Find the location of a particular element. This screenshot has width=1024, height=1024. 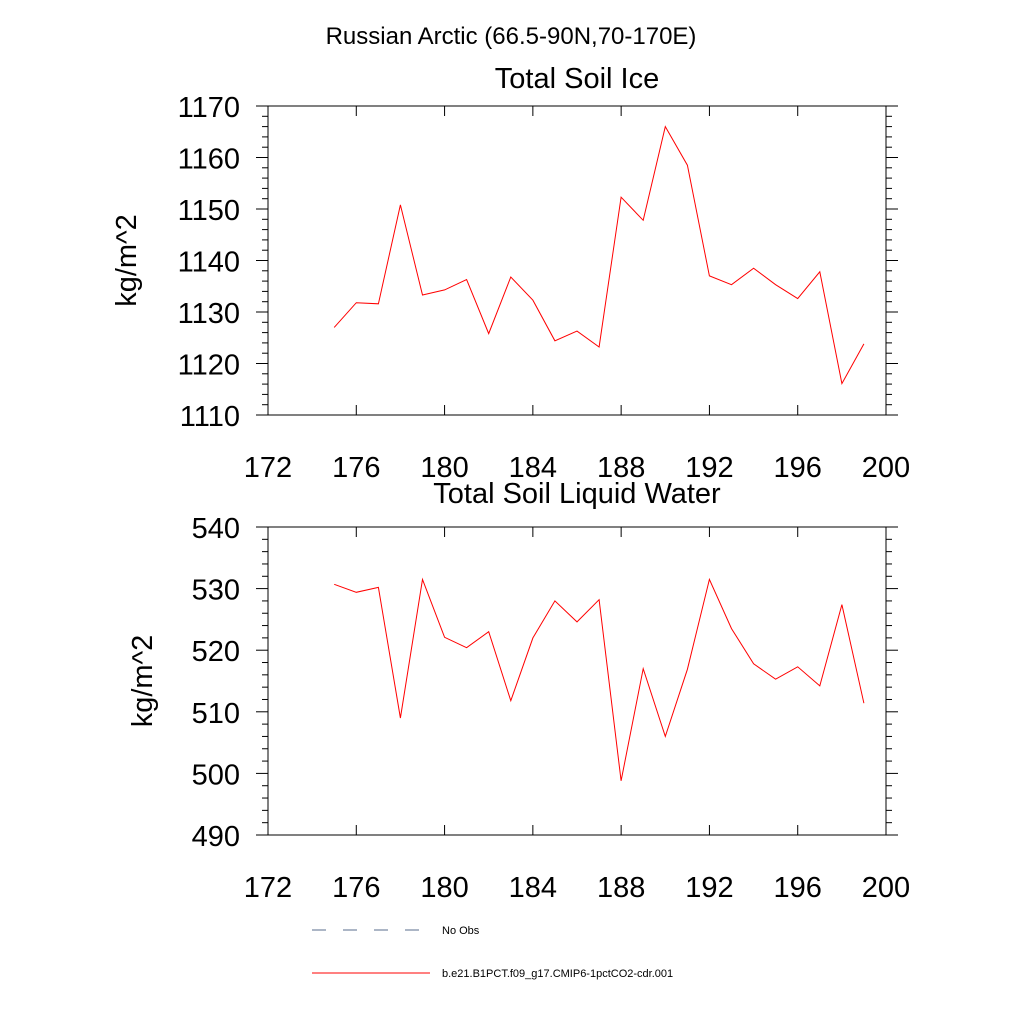

y-tick-label: 540 is located at coordinates (216, 529).